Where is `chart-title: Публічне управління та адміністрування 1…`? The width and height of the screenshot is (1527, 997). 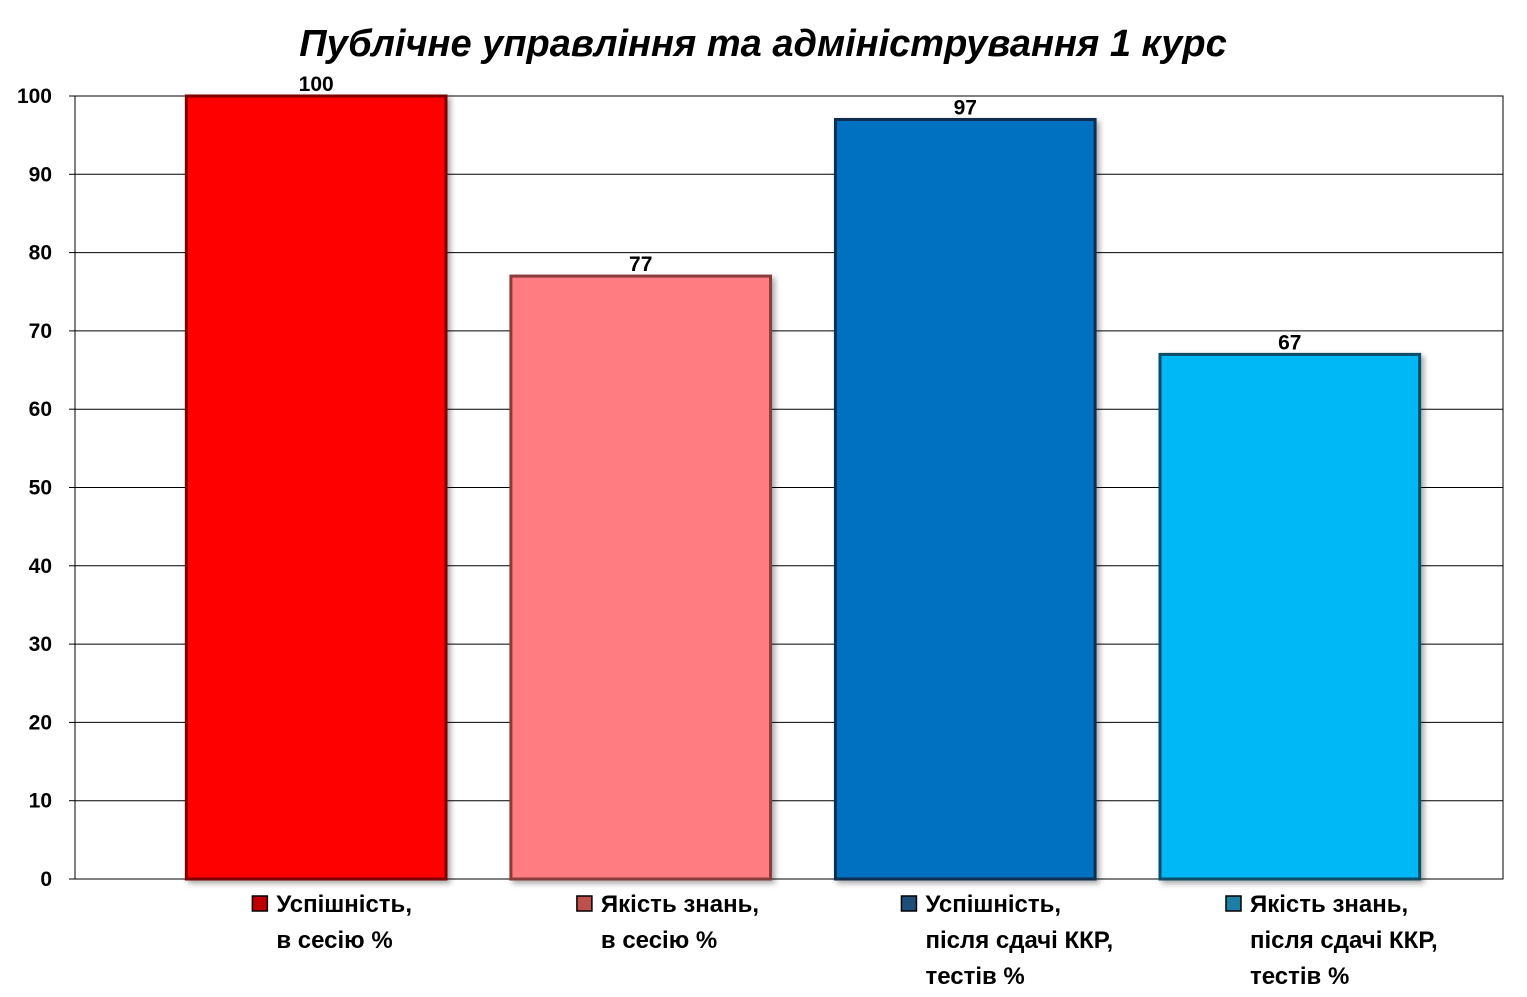
chart-title: Публічне управління та адміністрування 1… is located at coordinates (763, 44).